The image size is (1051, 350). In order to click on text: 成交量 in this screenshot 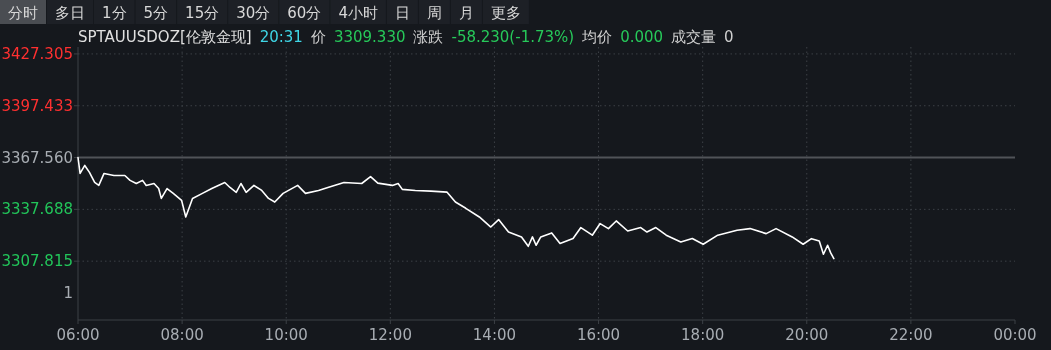, I will do `click(694, 37)`.